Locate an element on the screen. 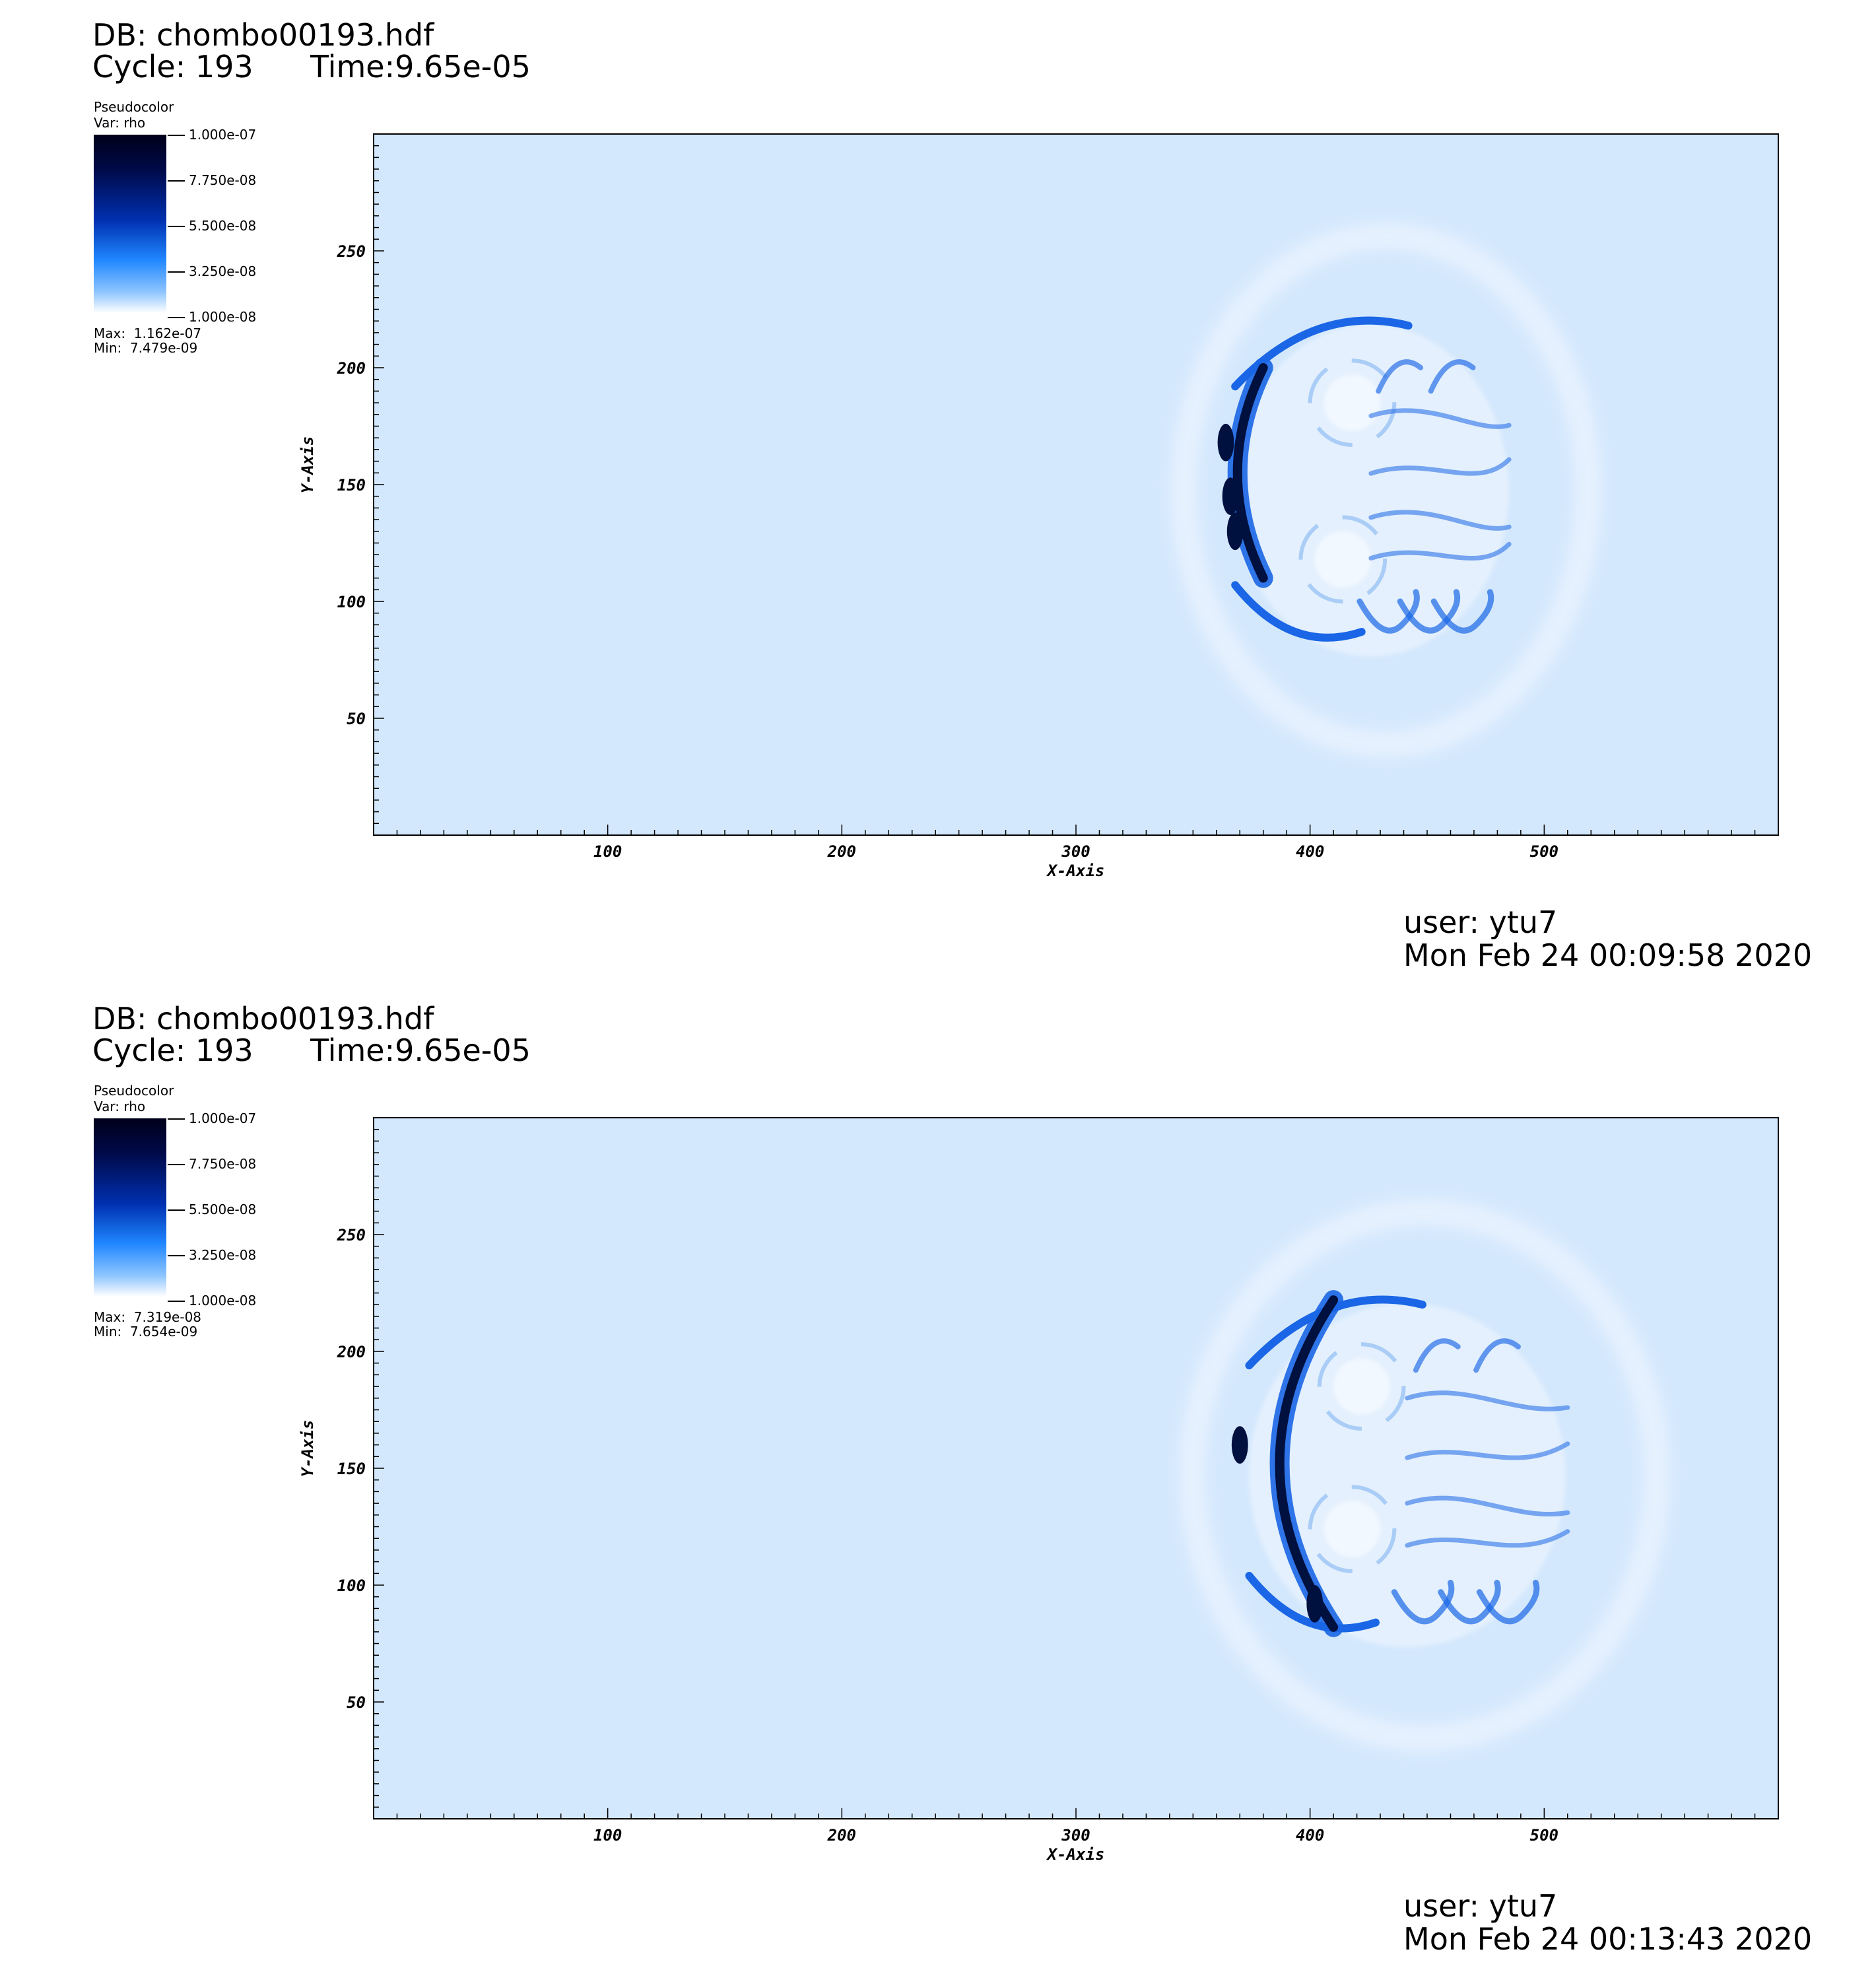 The image size is (1876, 1970). legend-max: Max: 7.319e-08 is located at coordinates (148, 1317).